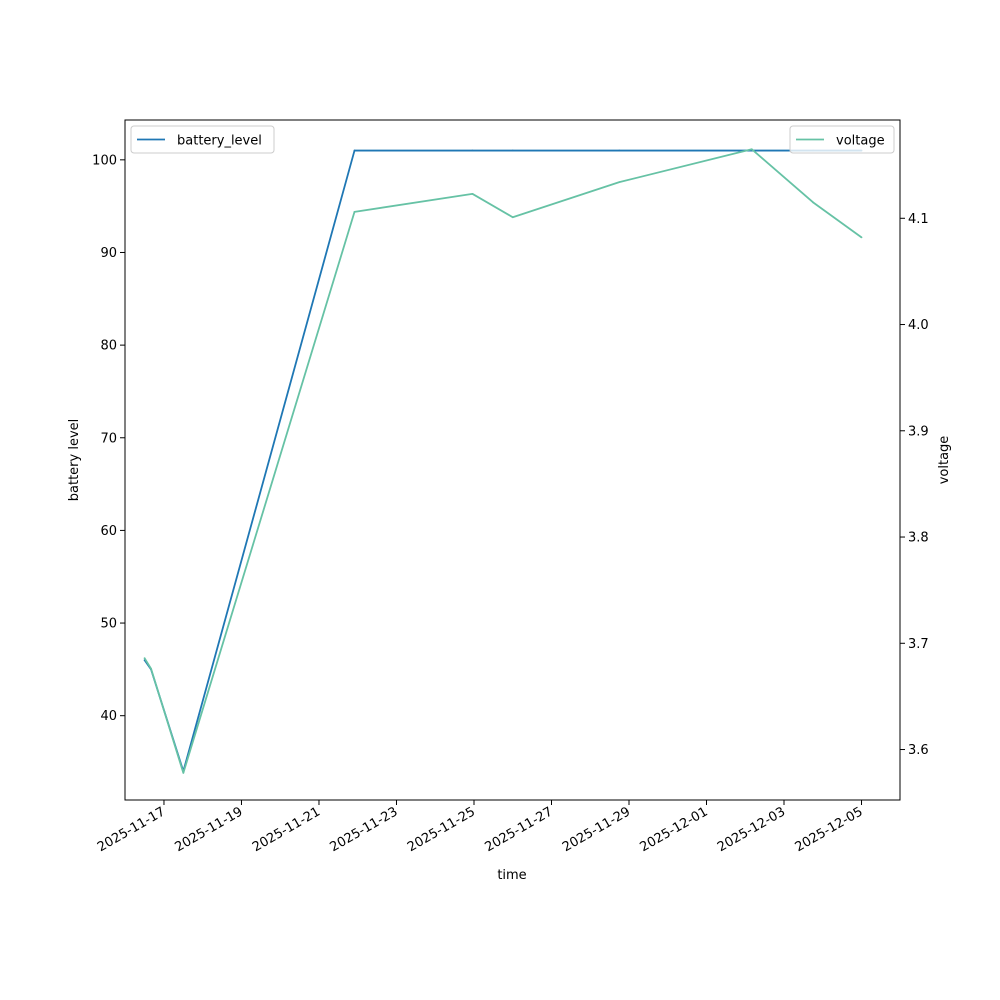  Describe the element at coordinates (104, 160) in the screenshot. I see `y-tick-label: 100` at that location.